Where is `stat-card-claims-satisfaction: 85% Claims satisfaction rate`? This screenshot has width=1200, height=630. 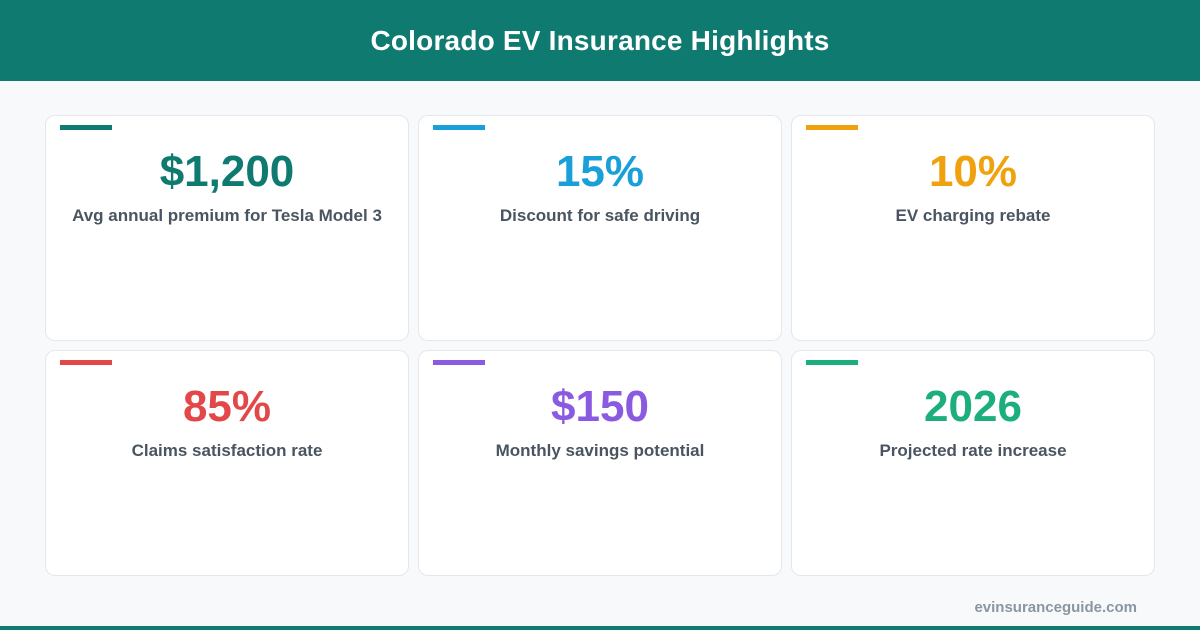 stat-card-claims-satisfaction: 85% Claims satisfaction rate is located at coordinates (227, 463).